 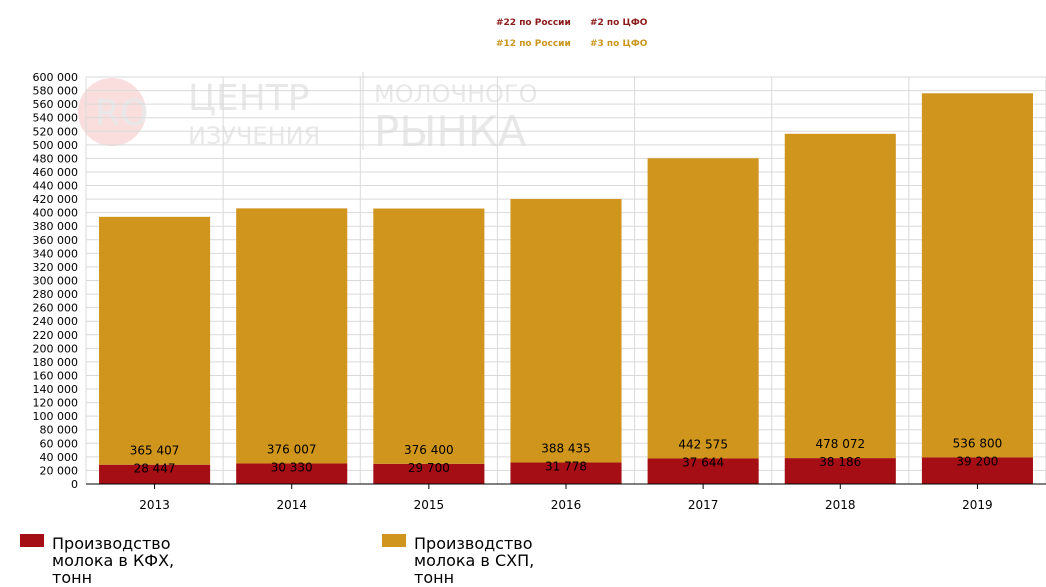 I want to click on y-tick-label: 20 000, so click(x=59, y=470).